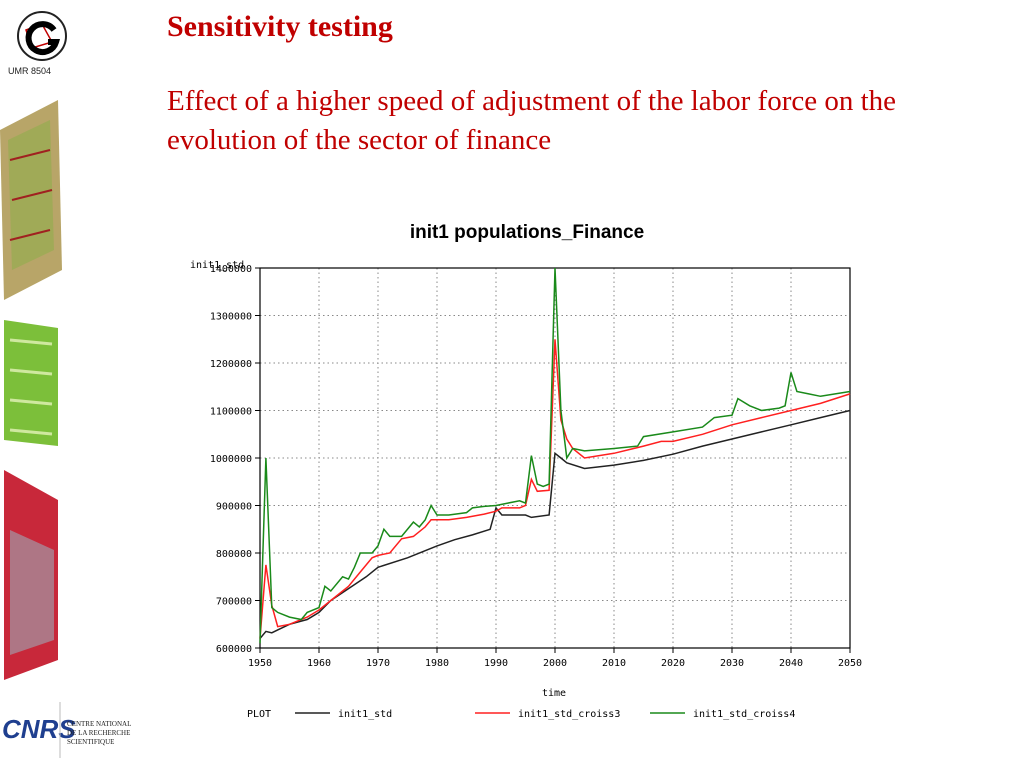  What do you see at coordinates (850, 663) in the screenshot?
I see `x-tick-label: 2050` at bounding box center [850, 663].